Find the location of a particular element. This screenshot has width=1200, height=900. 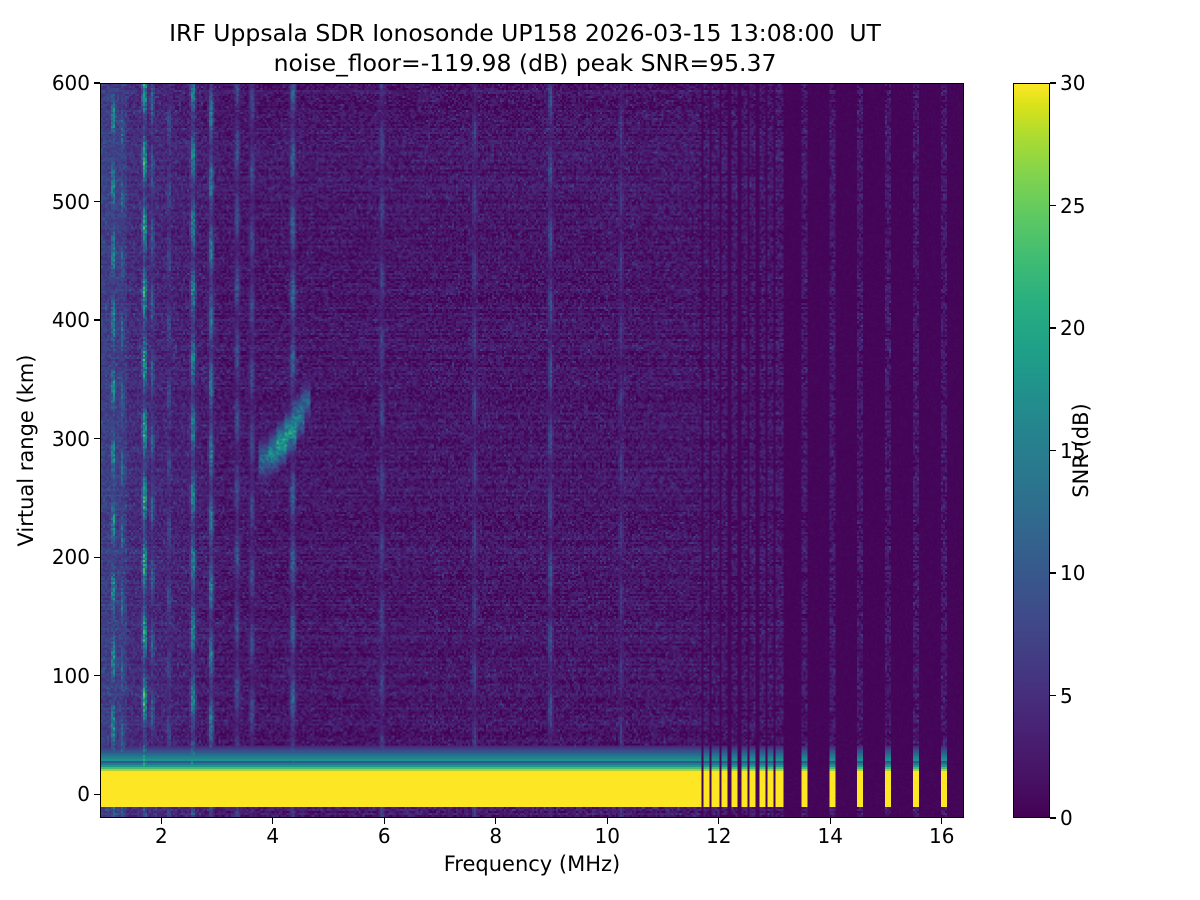

x-tick-label: 6 is located at coordinates (384, 836).